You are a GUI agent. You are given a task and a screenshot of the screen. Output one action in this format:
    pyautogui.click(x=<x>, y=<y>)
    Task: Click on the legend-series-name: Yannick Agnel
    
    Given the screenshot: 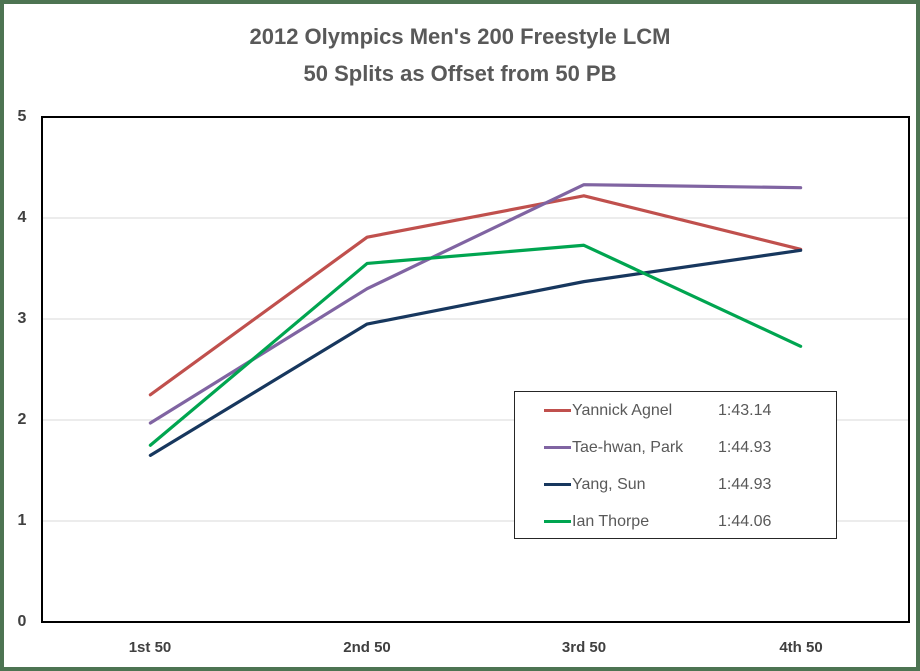 What is the action you would take?
    pyautogui.click(x=622, y=410)
    